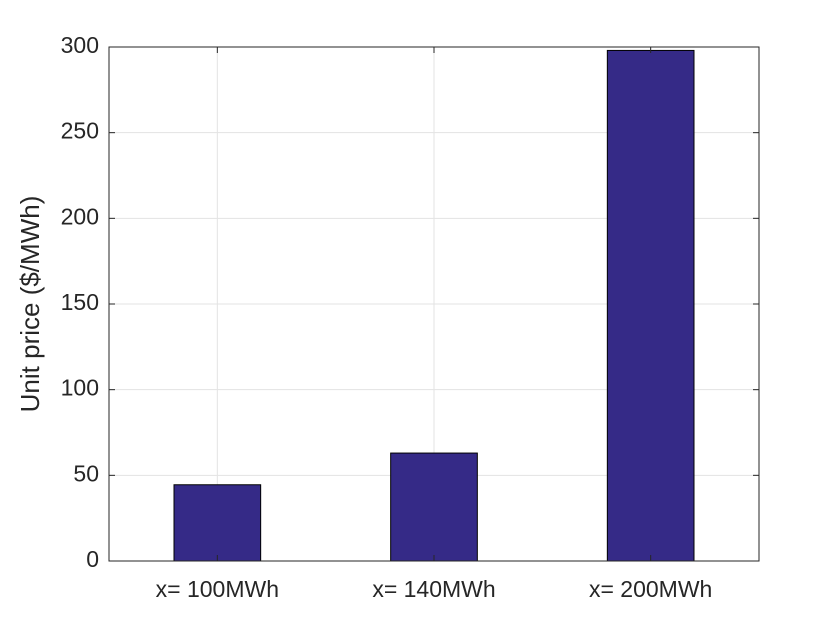 This screenshot has height=630, width=840. I want to click on y-tick-label: 0, so click(92, 559).